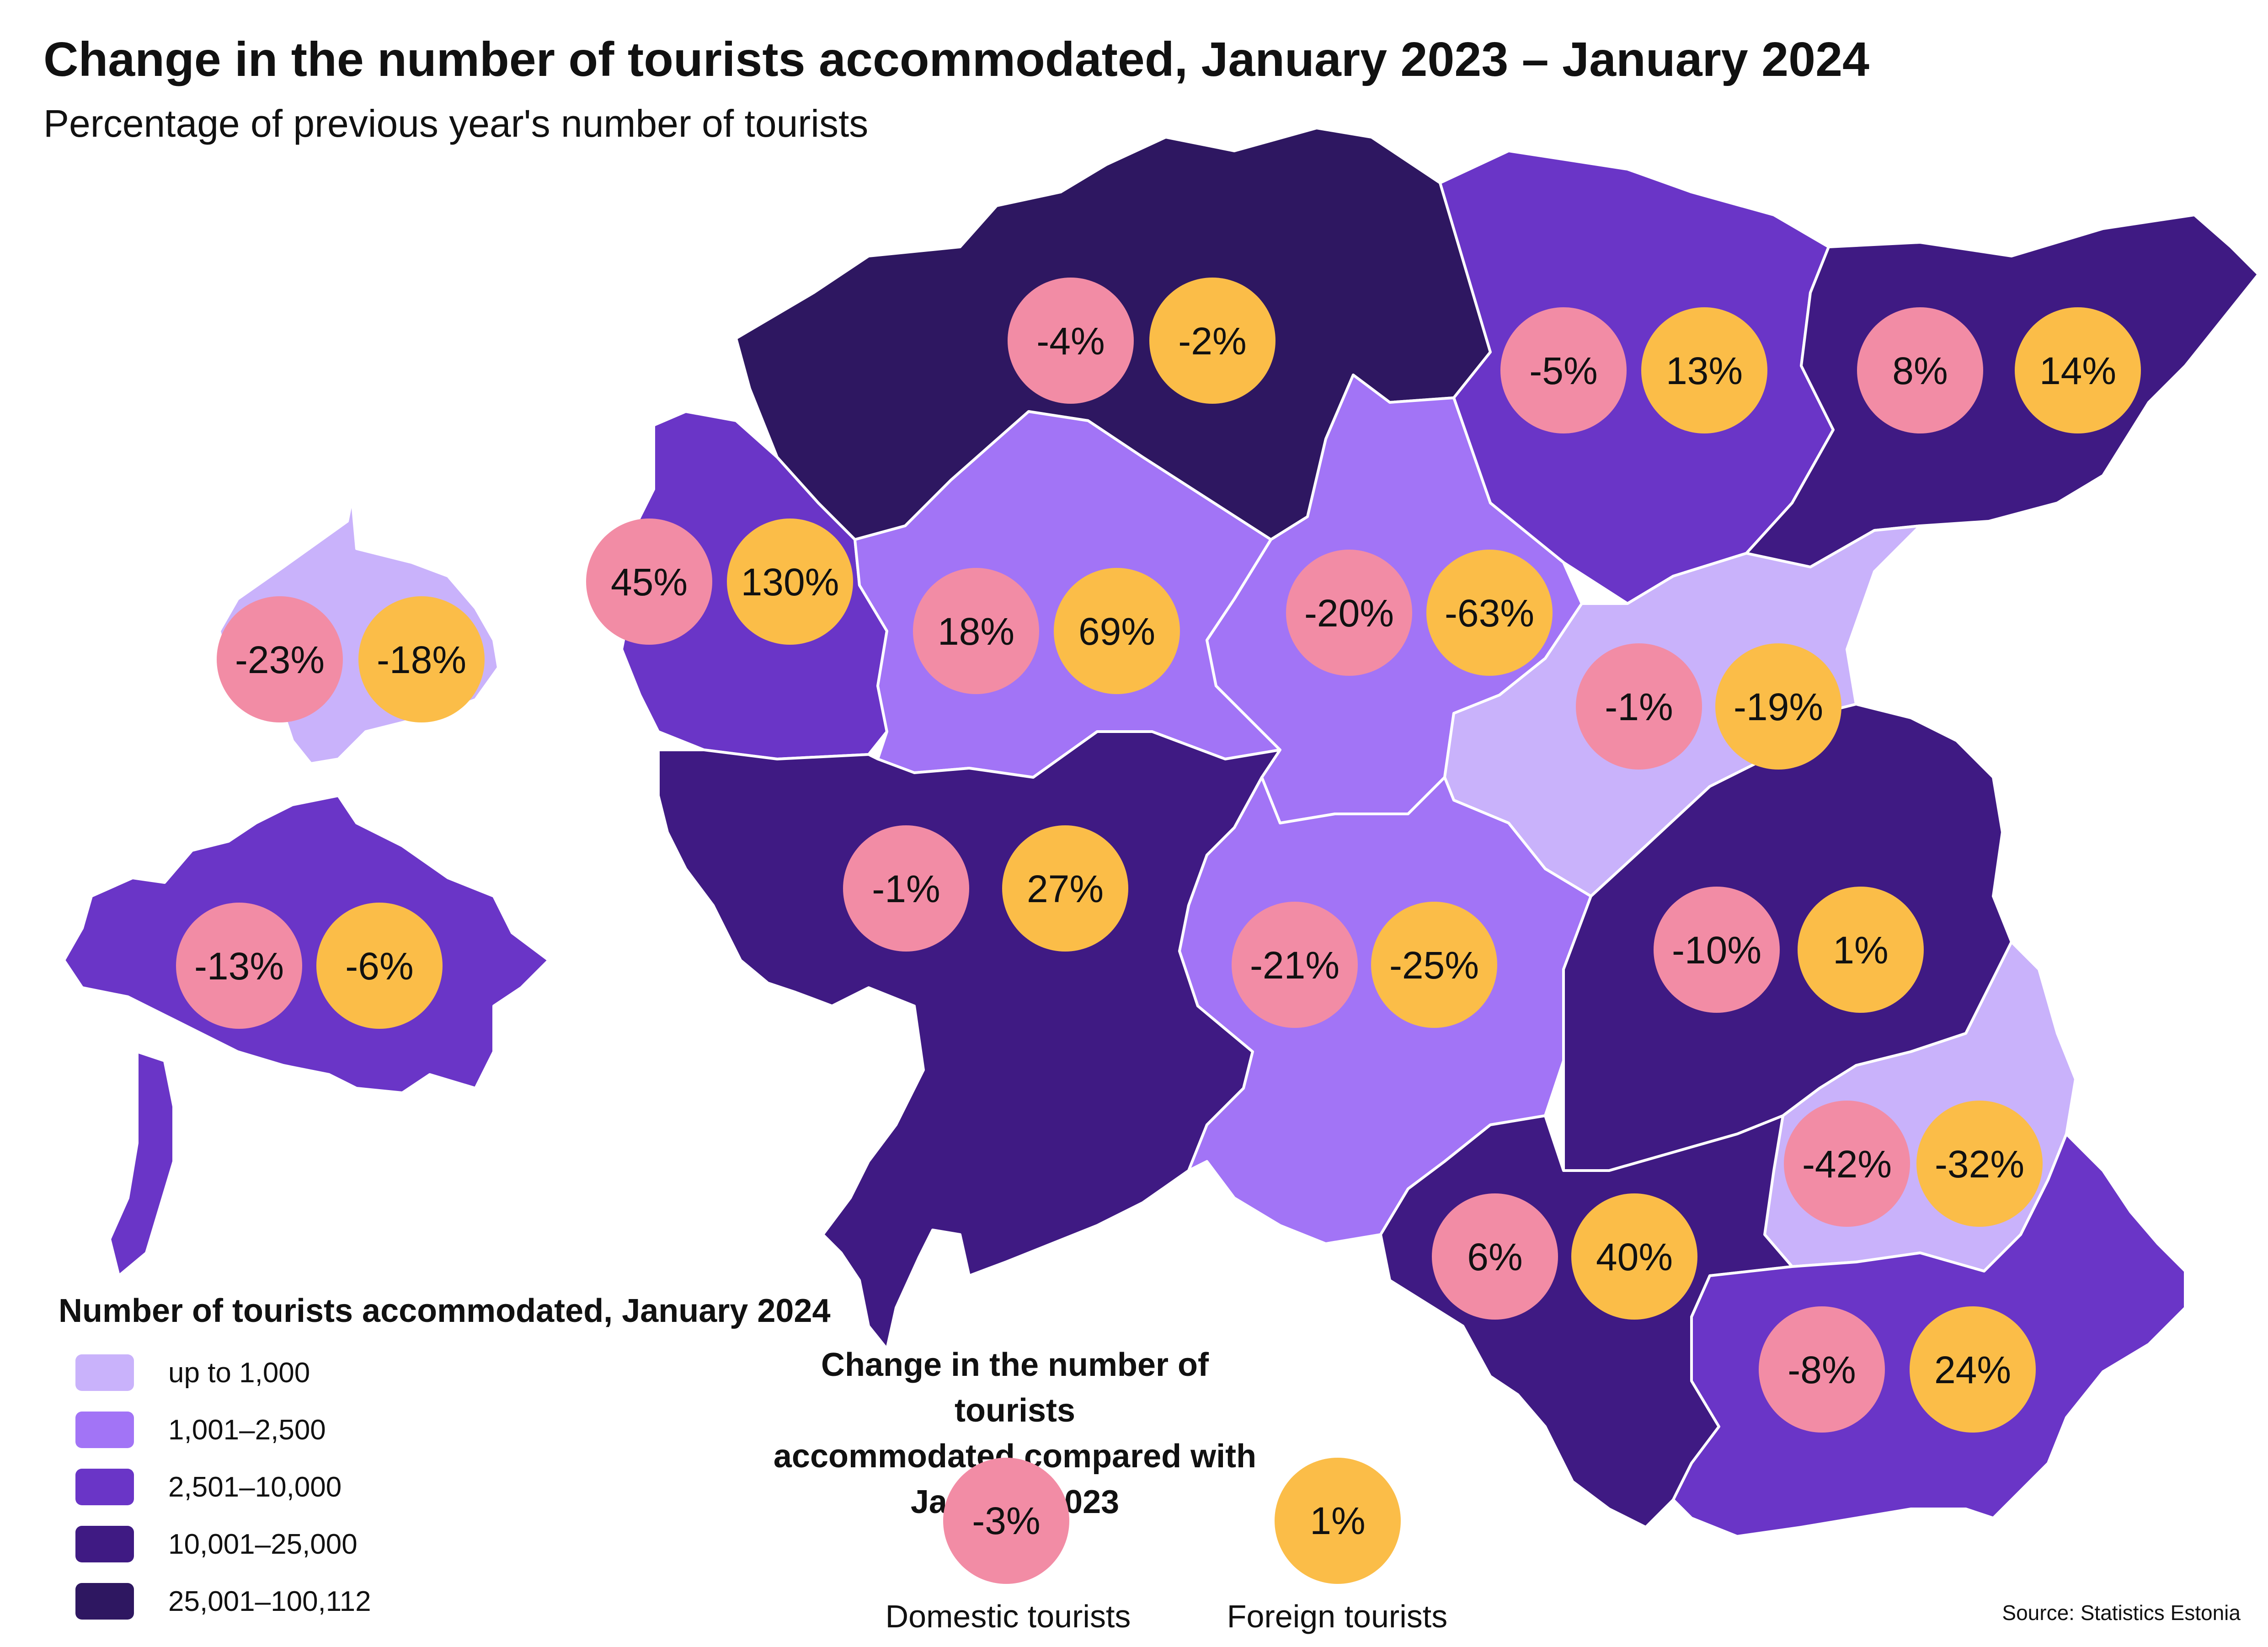 The width and height of the screenshot is (2268, 1647). I want to click on harju-domestic-bubble, so click(1071, 341).